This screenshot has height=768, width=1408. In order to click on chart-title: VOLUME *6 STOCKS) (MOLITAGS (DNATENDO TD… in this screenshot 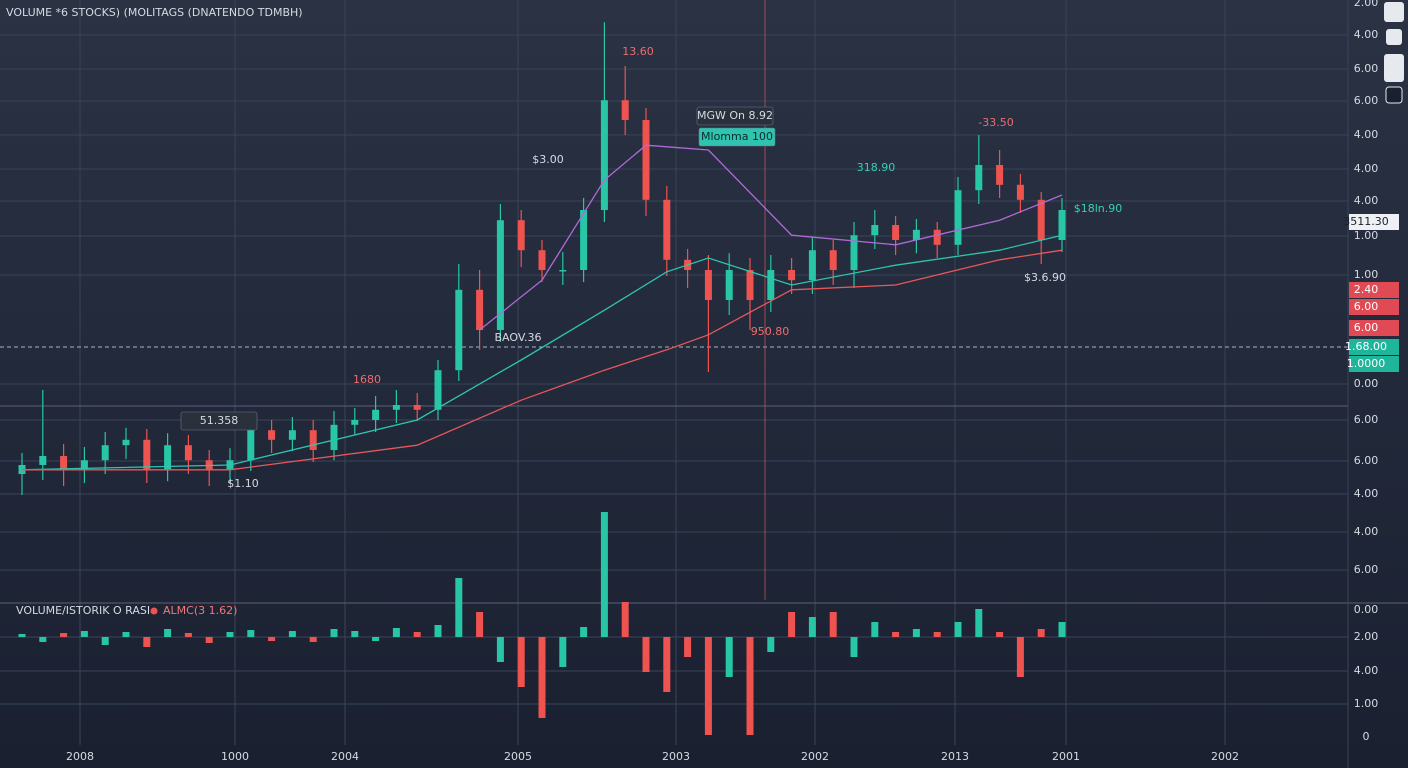, I will do `click(154, 12)`.